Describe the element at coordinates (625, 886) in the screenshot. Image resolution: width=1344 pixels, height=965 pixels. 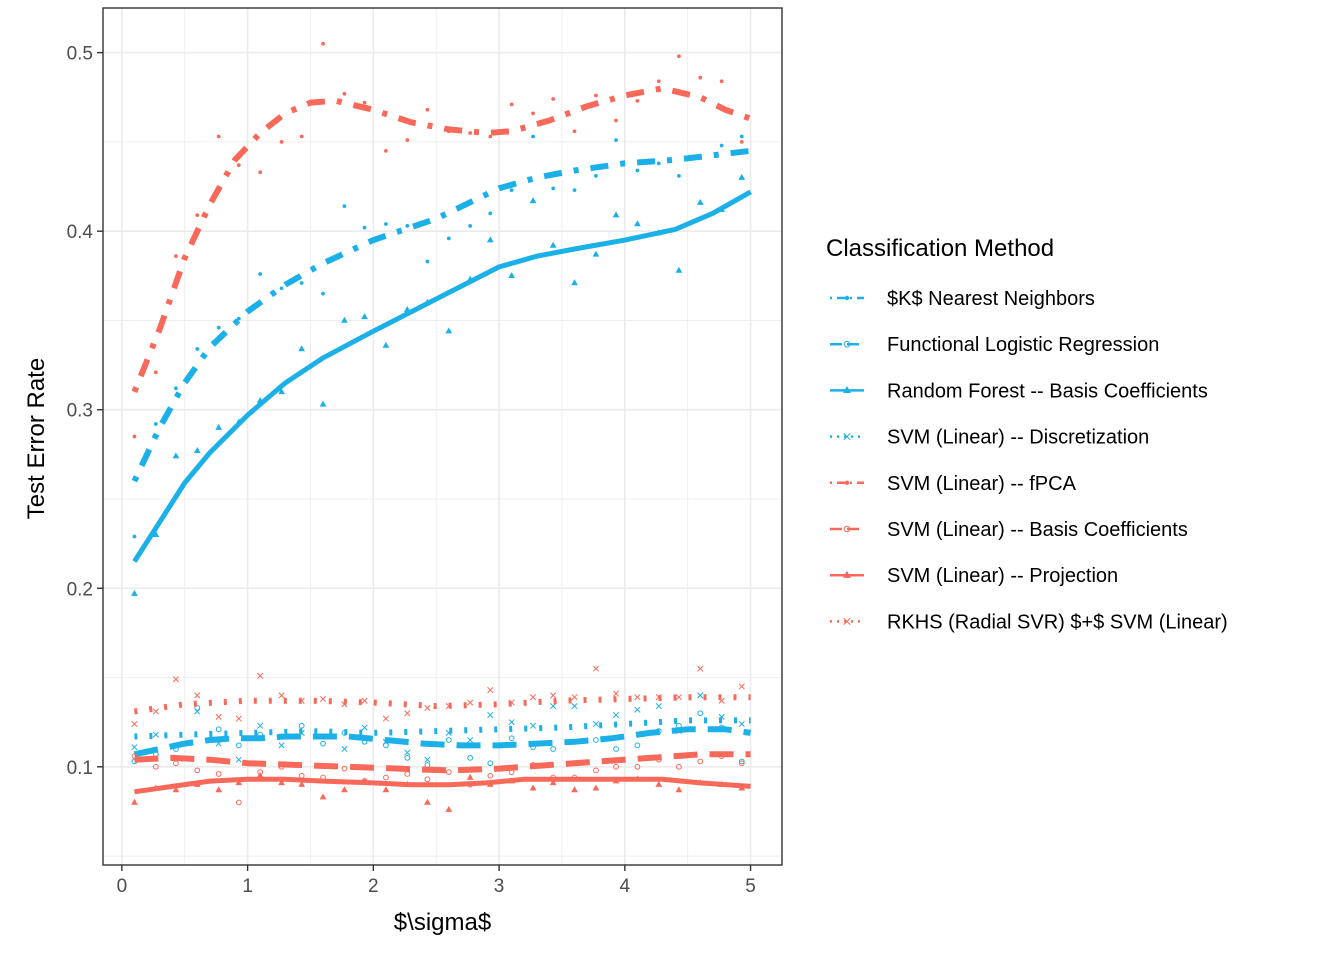
I see `x-tick-label: 4` at that location.